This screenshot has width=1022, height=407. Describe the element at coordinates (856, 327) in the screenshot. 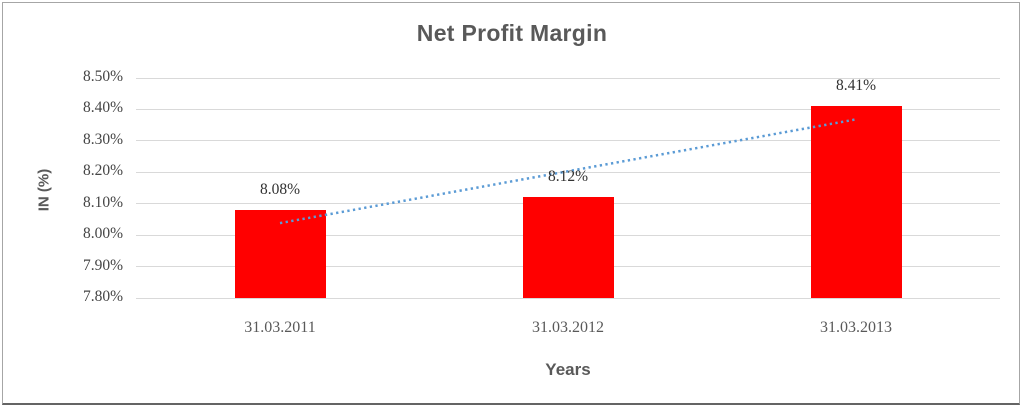

I see `x-axis-tick-label: 31.03.2013` at that location.